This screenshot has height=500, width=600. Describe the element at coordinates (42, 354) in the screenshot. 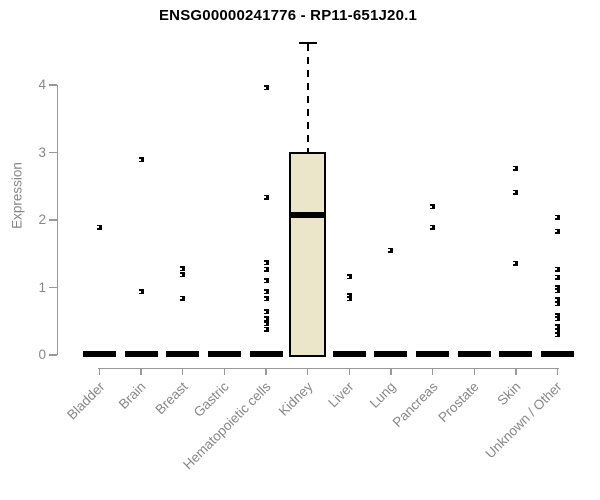

I see `y-tick-label: 0` at that location.